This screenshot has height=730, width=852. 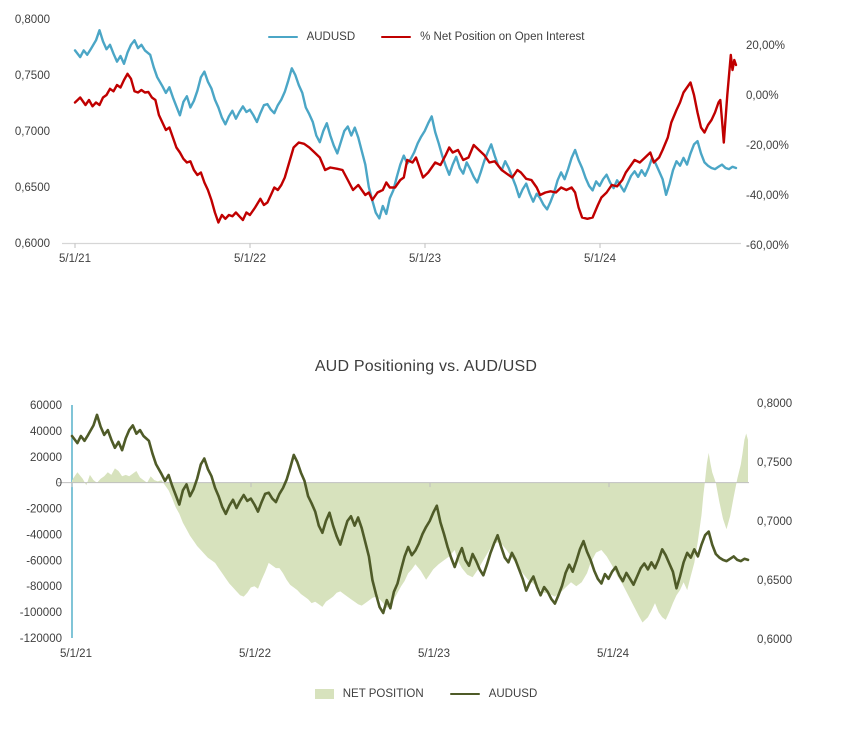 I want to click on legend-label-net-pct: % Net Position on Open Interest, so click(x=502, y=37).